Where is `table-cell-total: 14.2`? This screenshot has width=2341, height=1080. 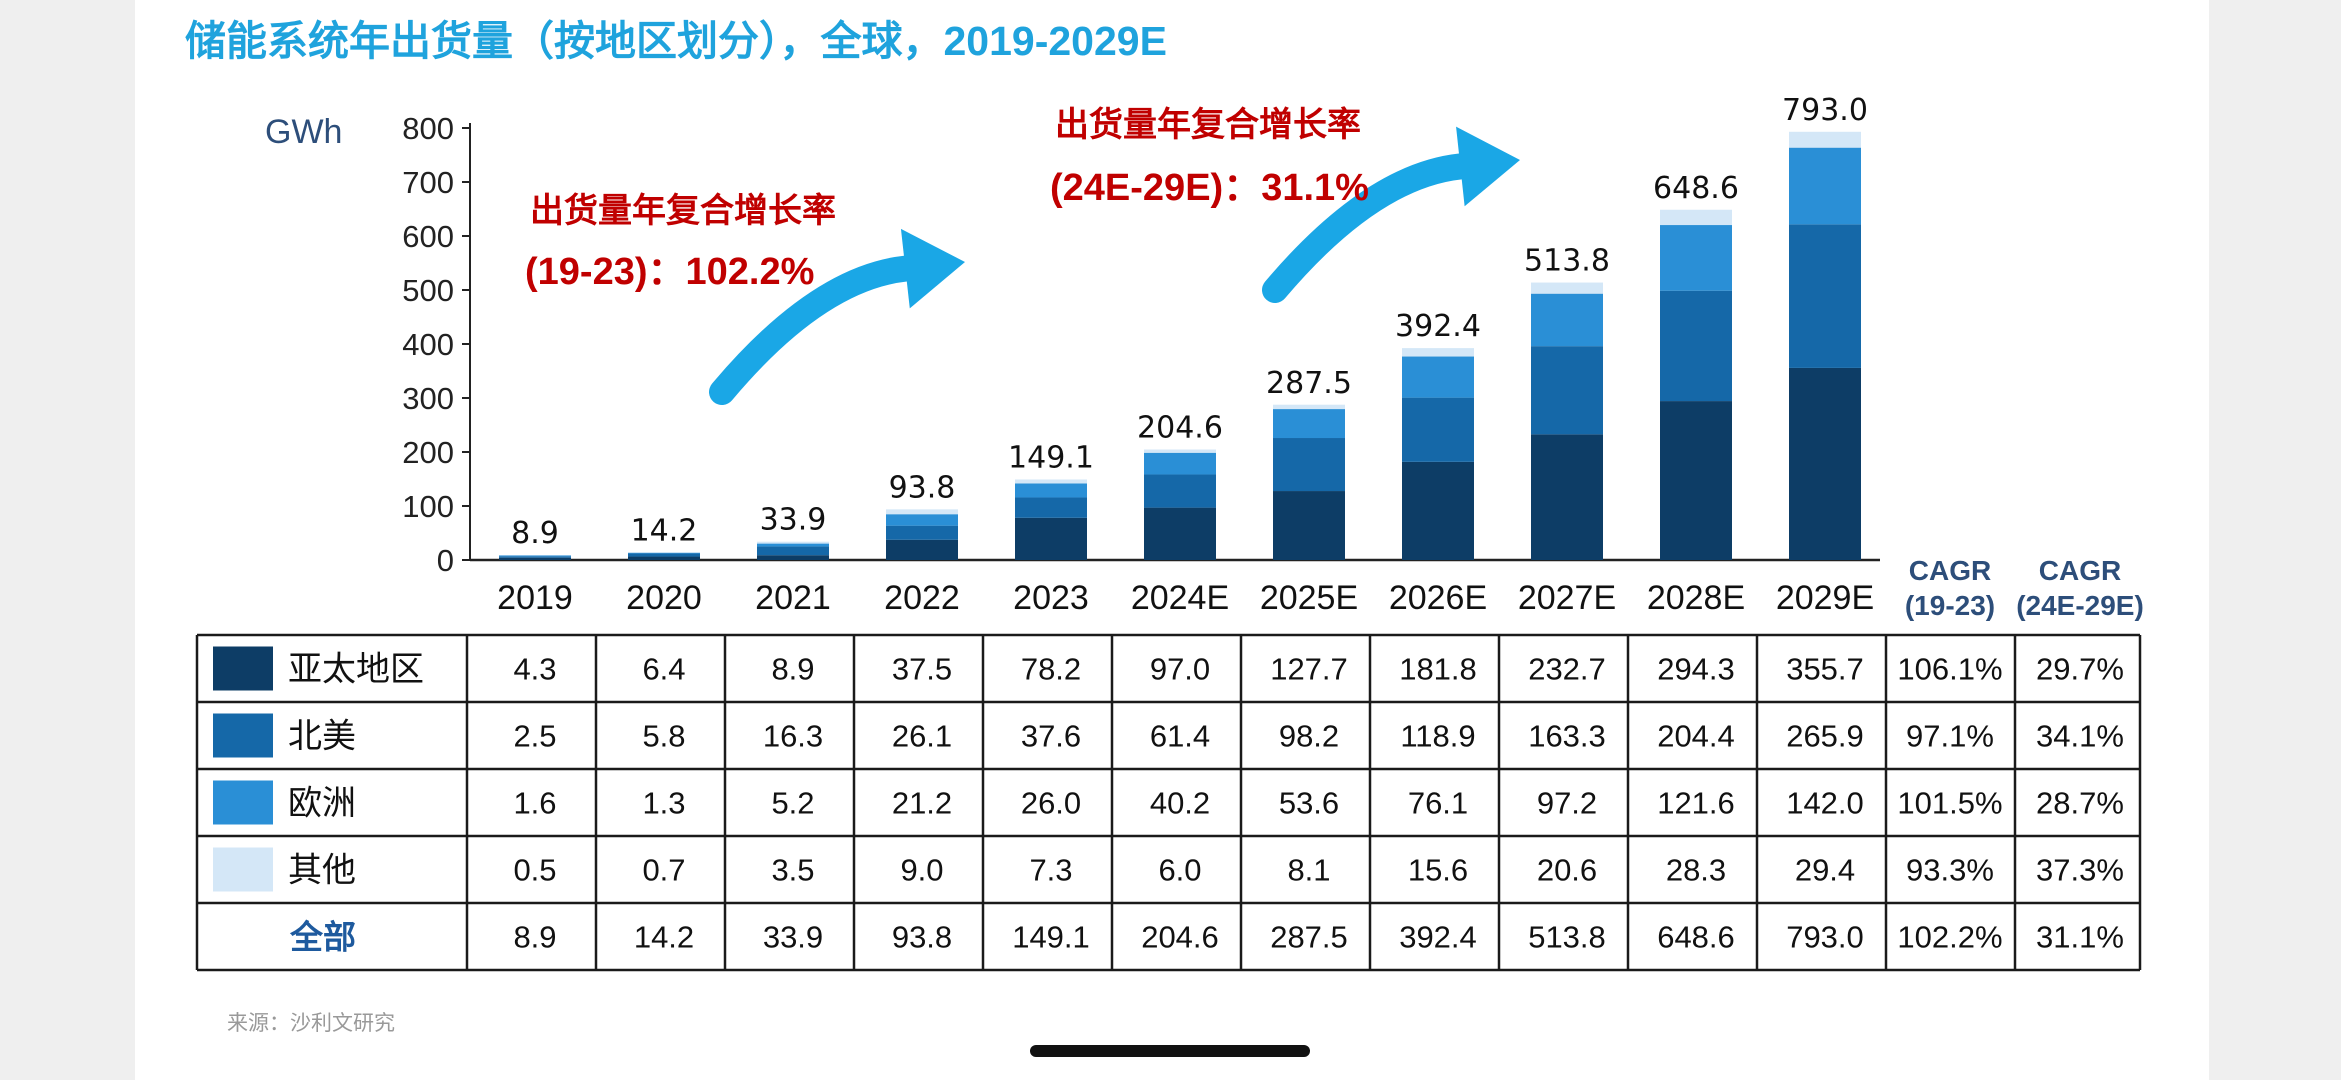 table-cell-total: 14.2 is located at coordinates (664, 937).